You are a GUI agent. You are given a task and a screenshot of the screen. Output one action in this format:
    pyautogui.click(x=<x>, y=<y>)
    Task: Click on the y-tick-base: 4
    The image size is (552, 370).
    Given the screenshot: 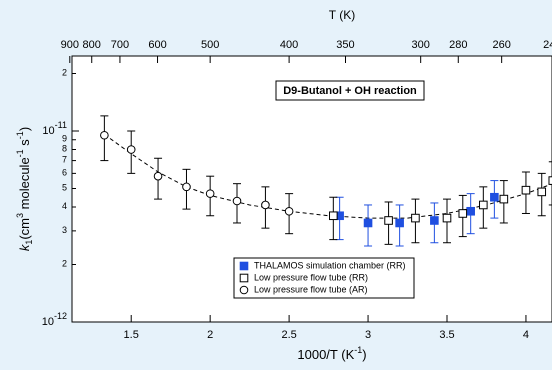 What is the action you would take?
    pyautogui.click(x=64, y=206)
    